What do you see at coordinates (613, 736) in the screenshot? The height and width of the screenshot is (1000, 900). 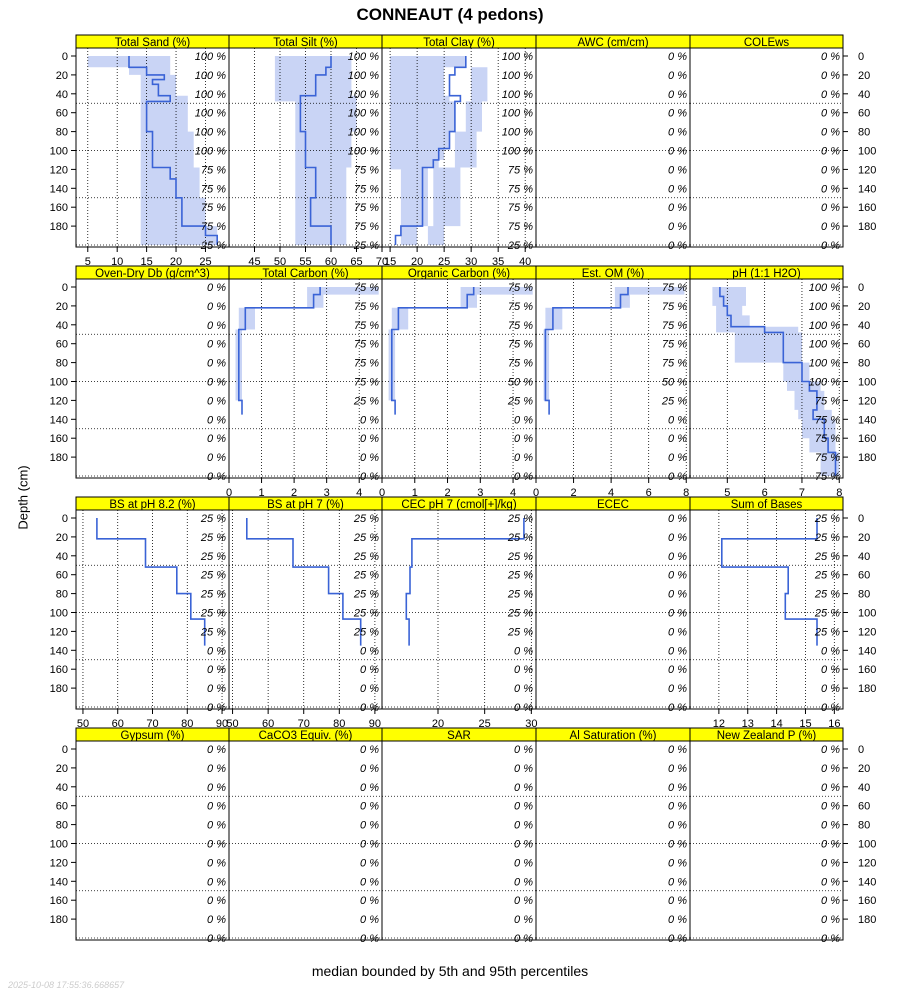 I see `panel-title: Al Saturation (%)` at bounding box center [613, 736].